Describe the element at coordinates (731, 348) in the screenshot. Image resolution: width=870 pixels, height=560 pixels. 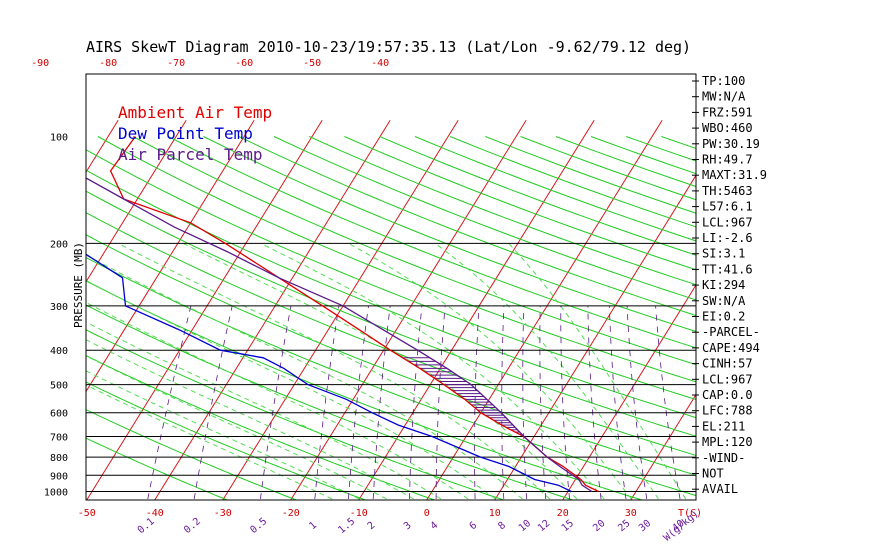
I see `index-entry: CAPE:494` at that location.